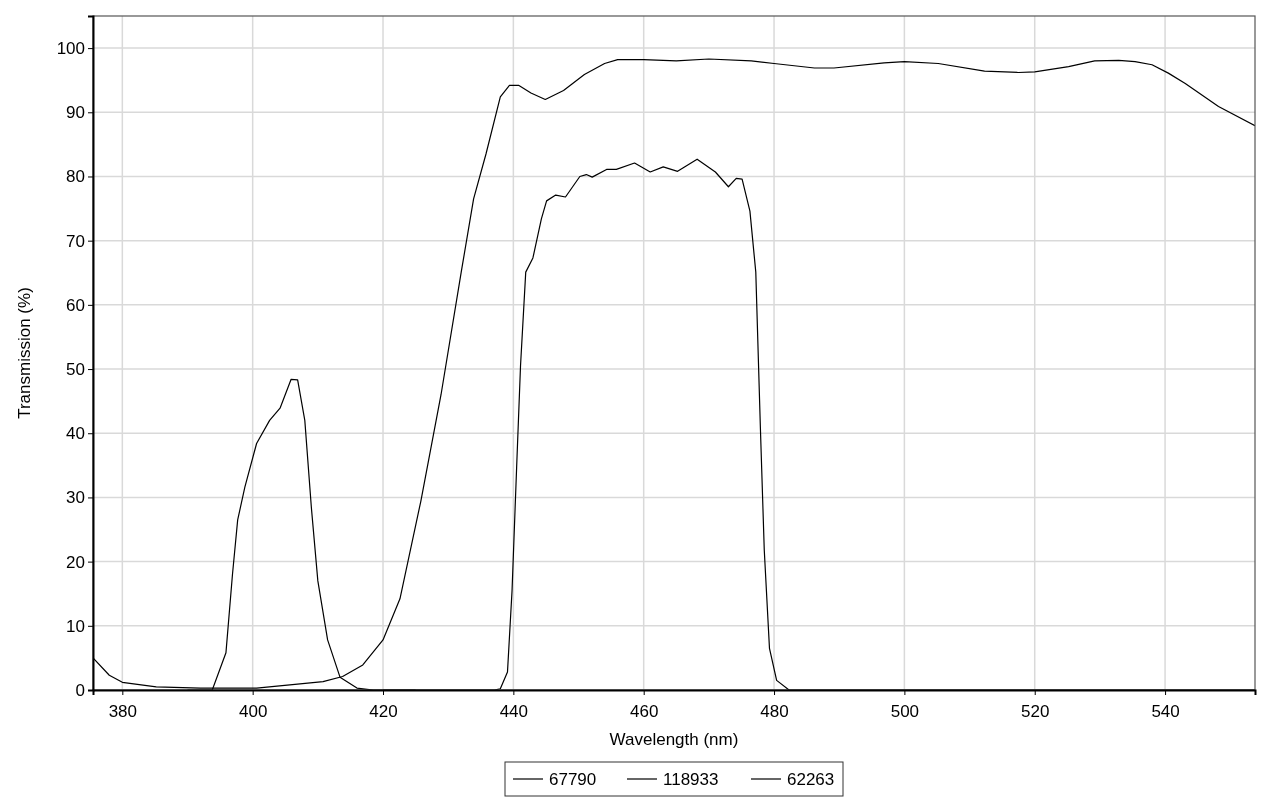  Describe the element at coordinates (24, 353) in the screenshot. I see `y-axis-title: Transmission (%)` at that location.